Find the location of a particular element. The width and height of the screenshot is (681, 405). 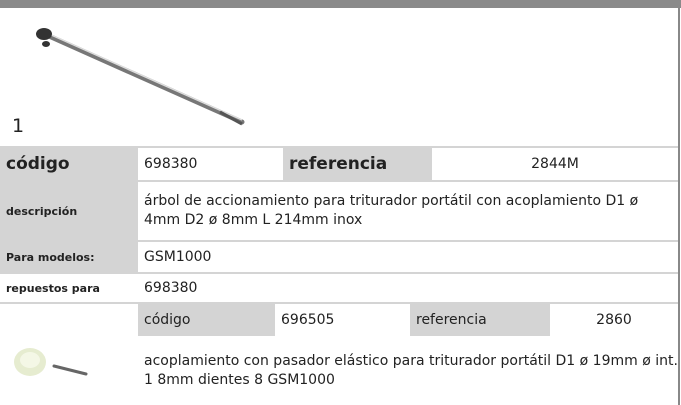

spares-label: repuestos para is located at coordinates (69, 288).